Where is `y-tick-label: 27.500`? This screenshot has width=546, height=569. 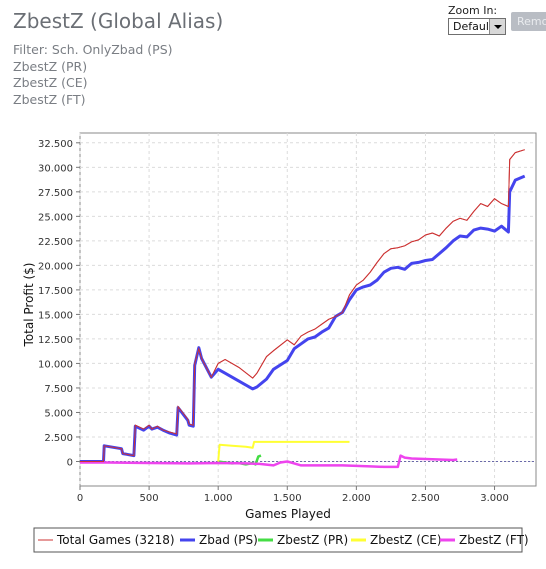
y-tick-label: 27.500 is located at coordinates (55, 193).